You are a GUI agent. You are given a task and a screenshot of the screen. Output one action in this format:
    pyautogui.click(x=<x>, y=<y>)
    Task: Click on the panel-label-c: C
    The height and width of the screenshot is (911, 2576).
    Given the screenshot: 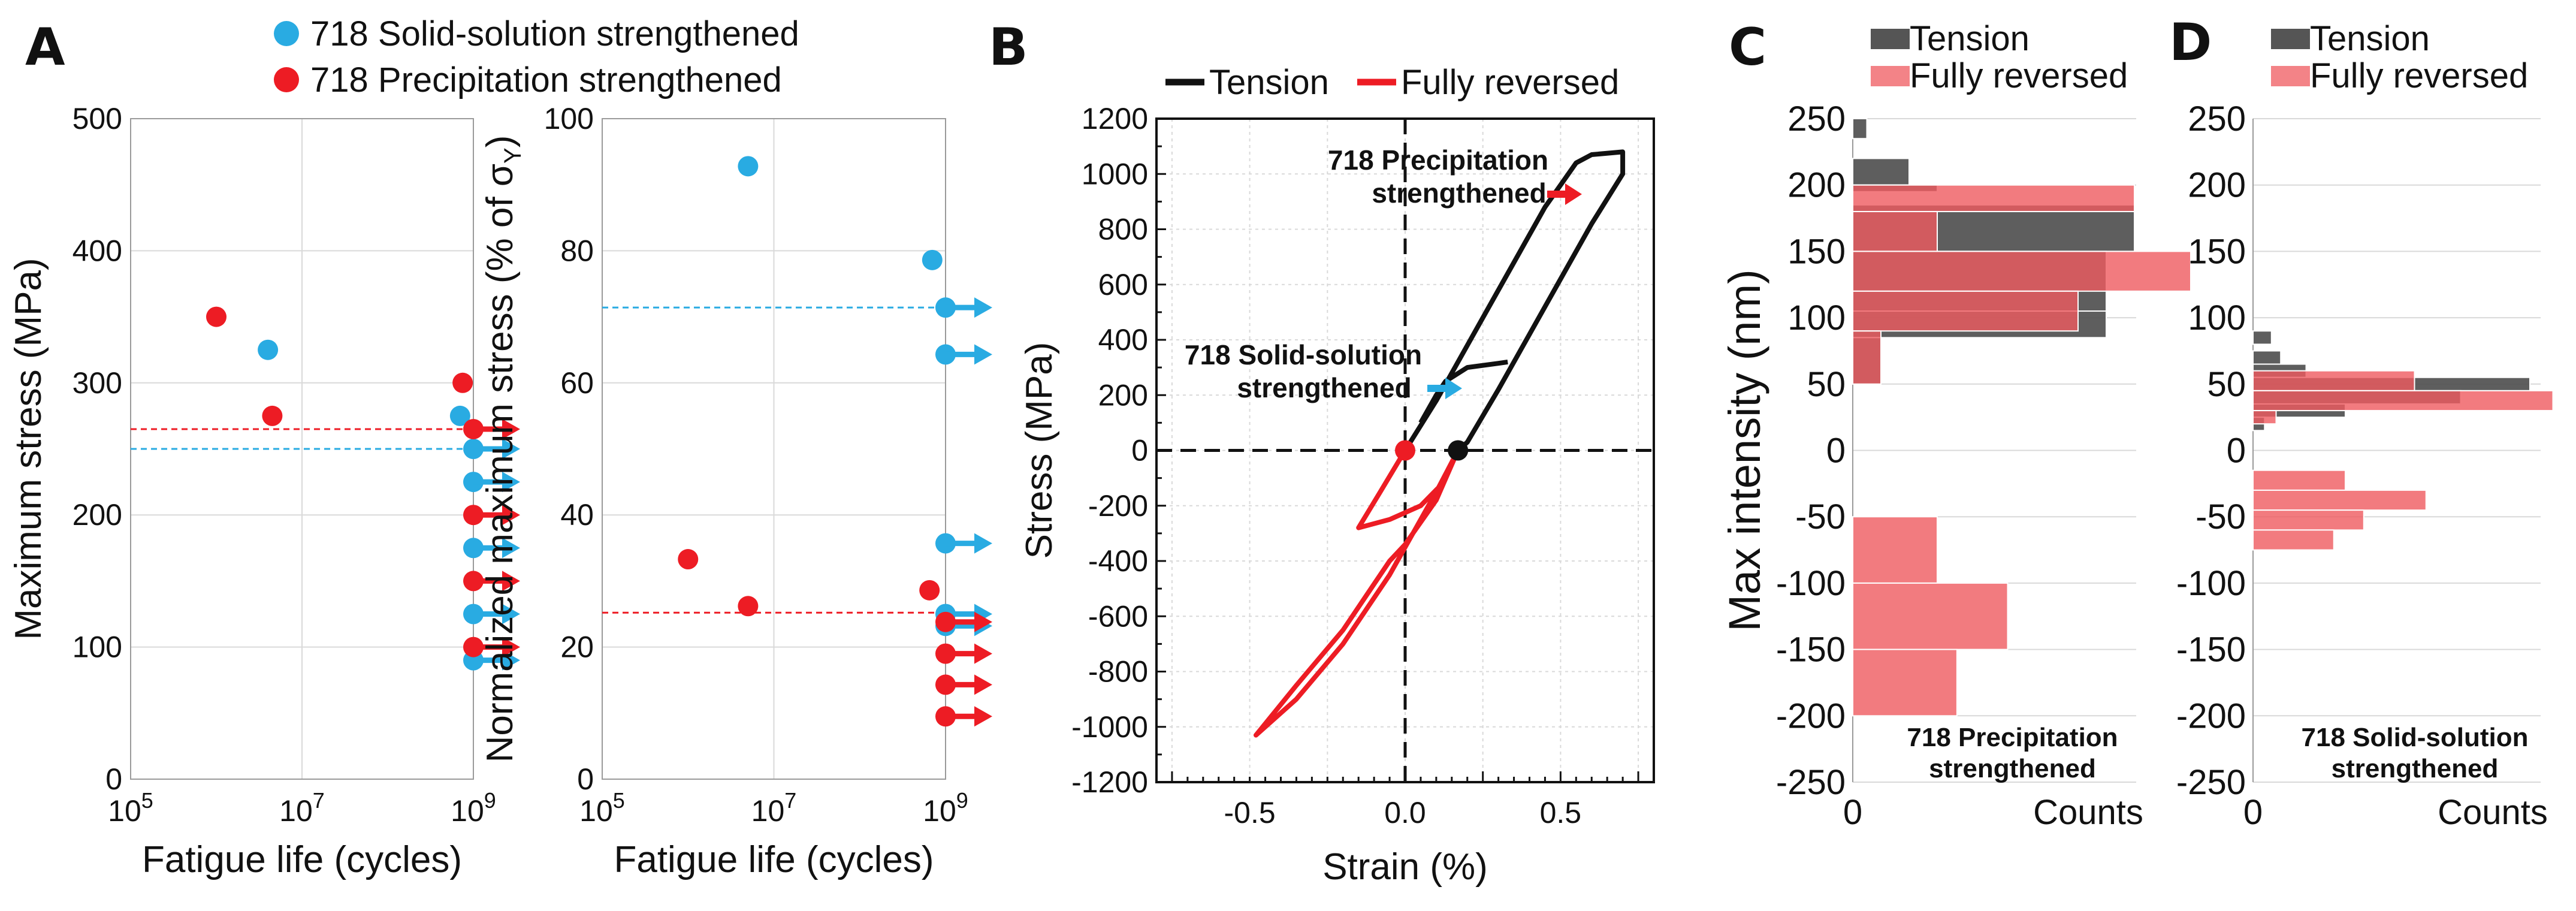 What is the action you would take?
    pyautogui.click(x=1748, y=47)
    